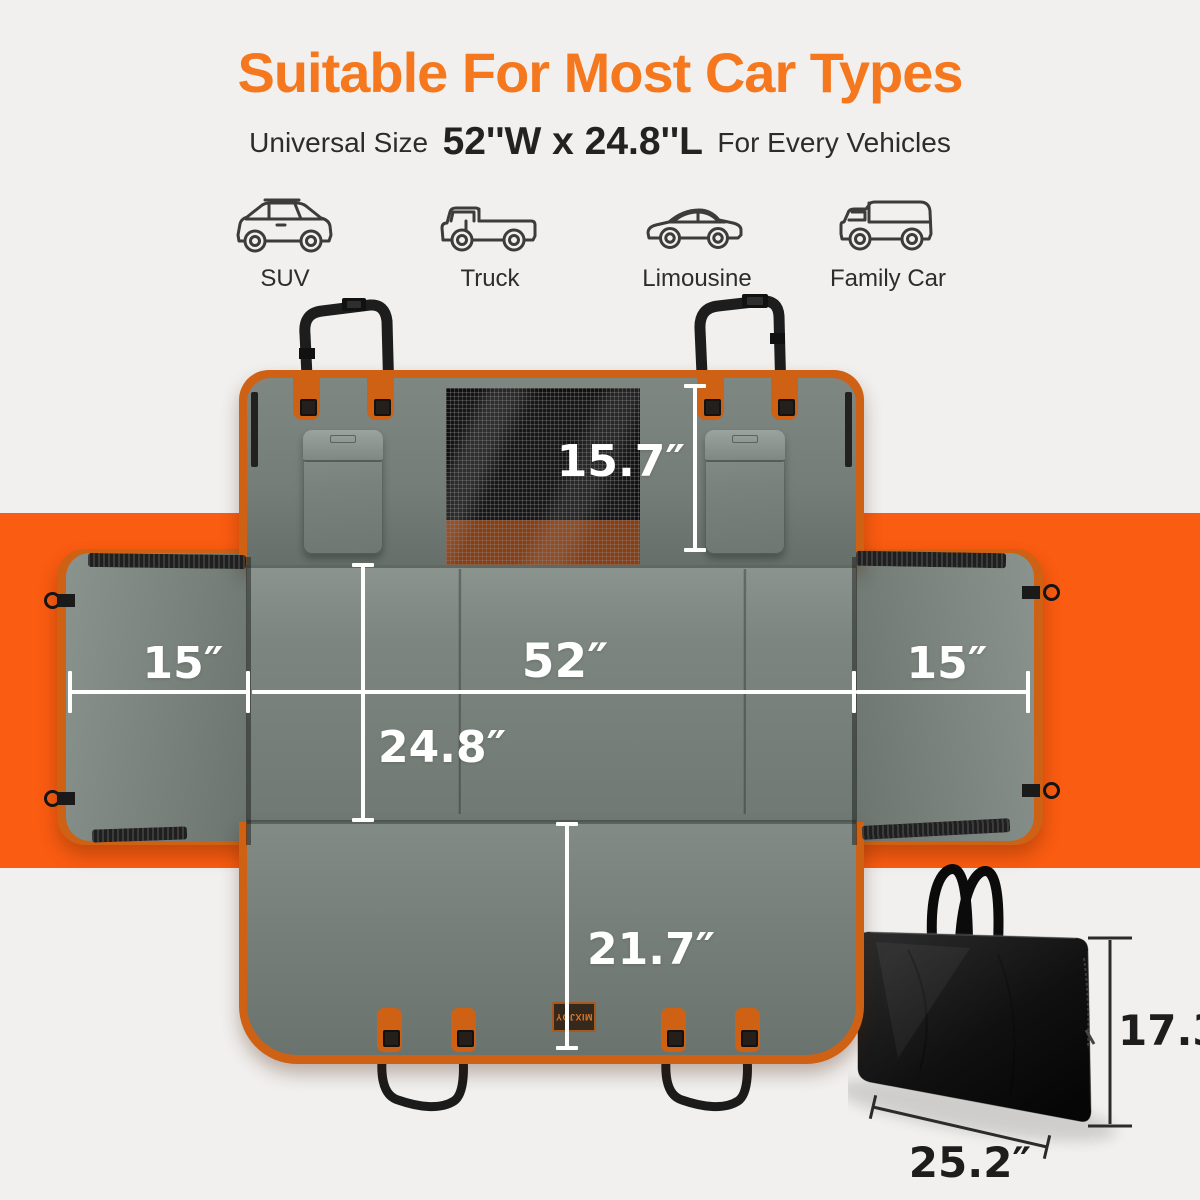 This screenshot has height=1200, width=1200. I want to click on seat-anchor-strap-right, so click(706, 1075).